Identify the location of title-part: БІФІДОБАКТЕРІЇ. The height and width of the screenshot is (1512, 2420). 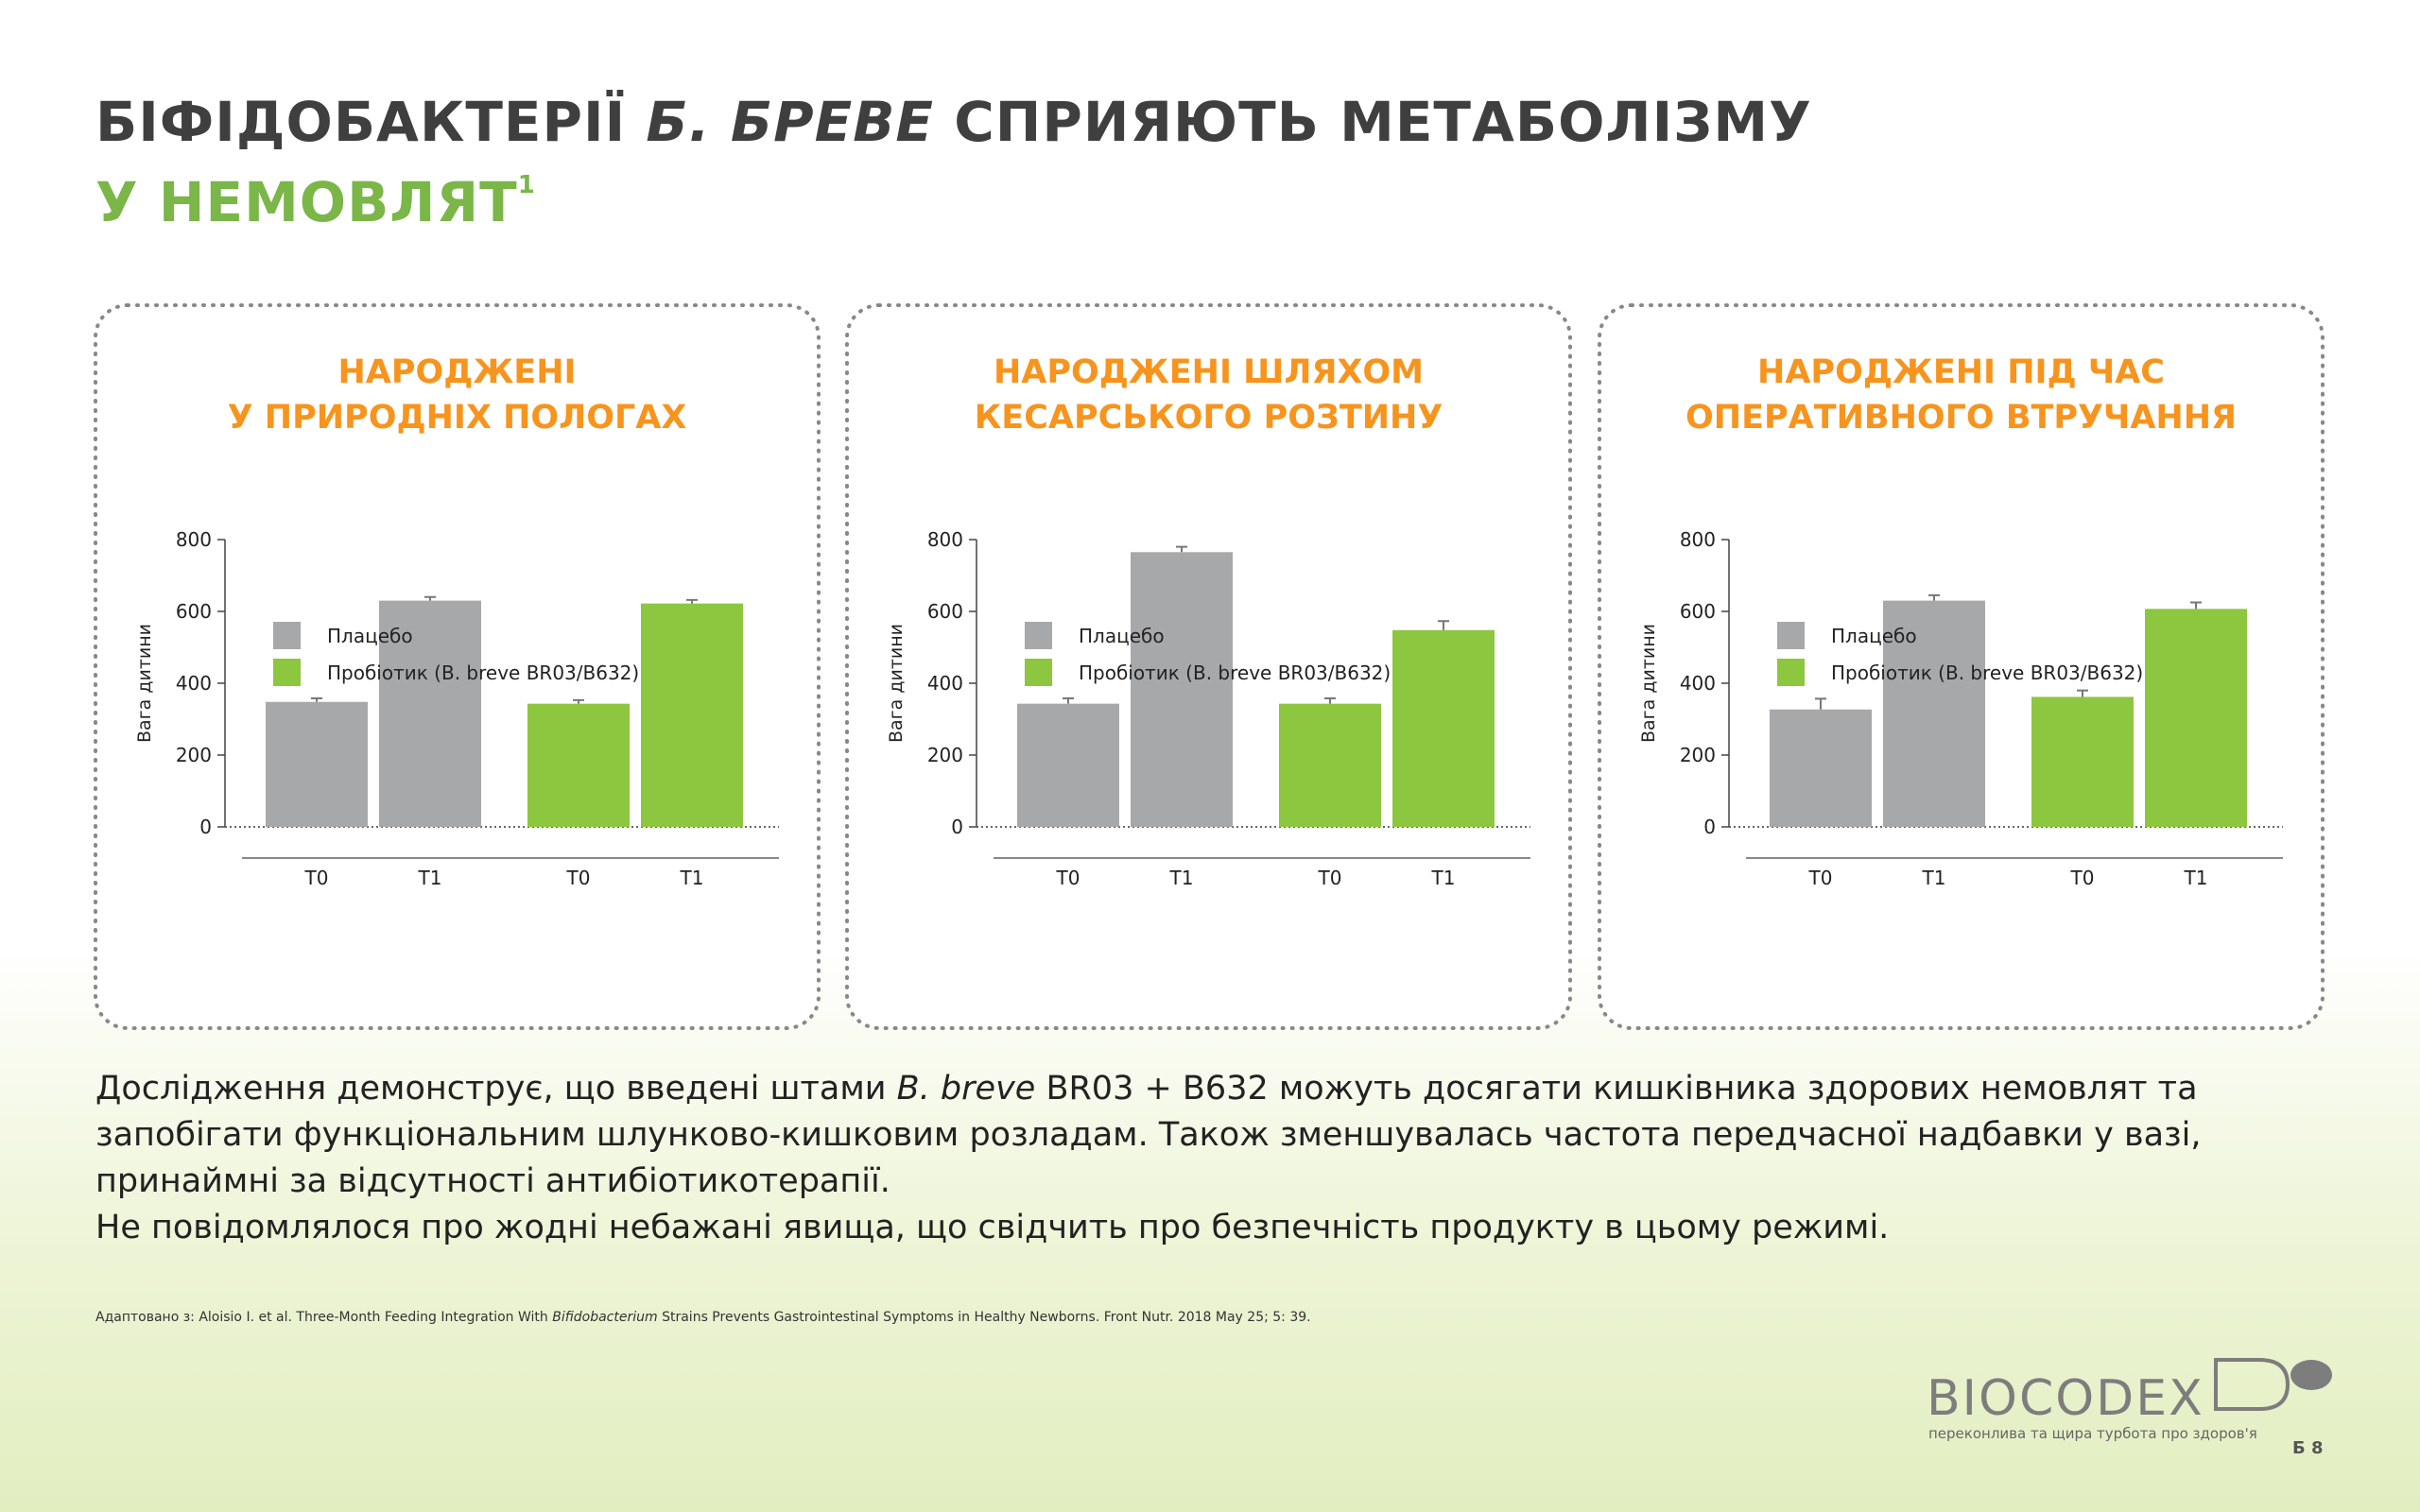
(361, 122).